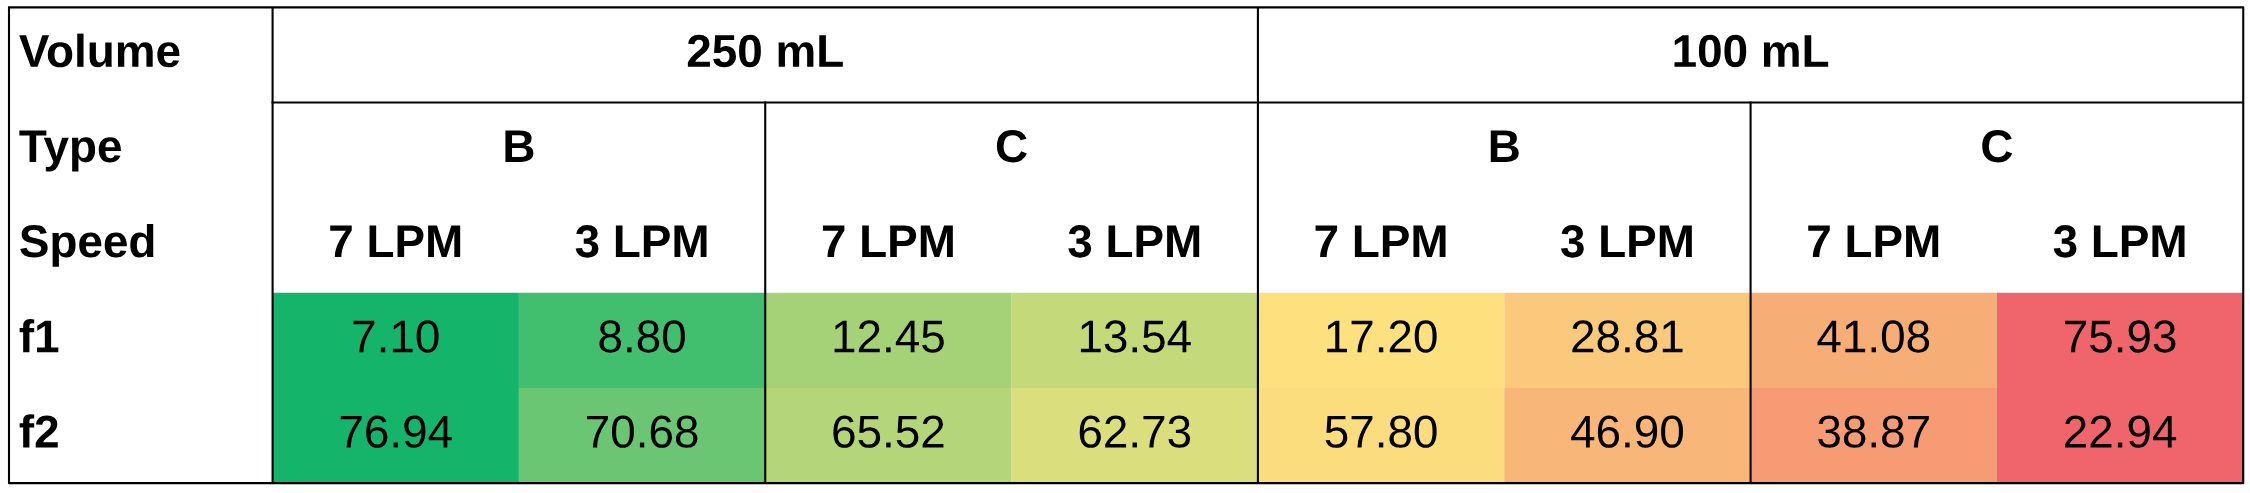  What do you see at coordinates (888, 431) in the screenshot?
I see `data-label: 65.52` at bounding box center [888, 431].